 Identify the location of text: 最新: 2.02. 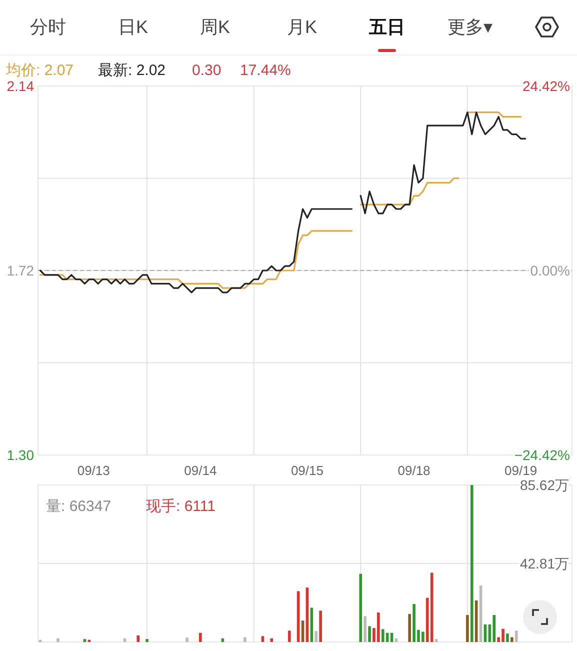
(132, 70).